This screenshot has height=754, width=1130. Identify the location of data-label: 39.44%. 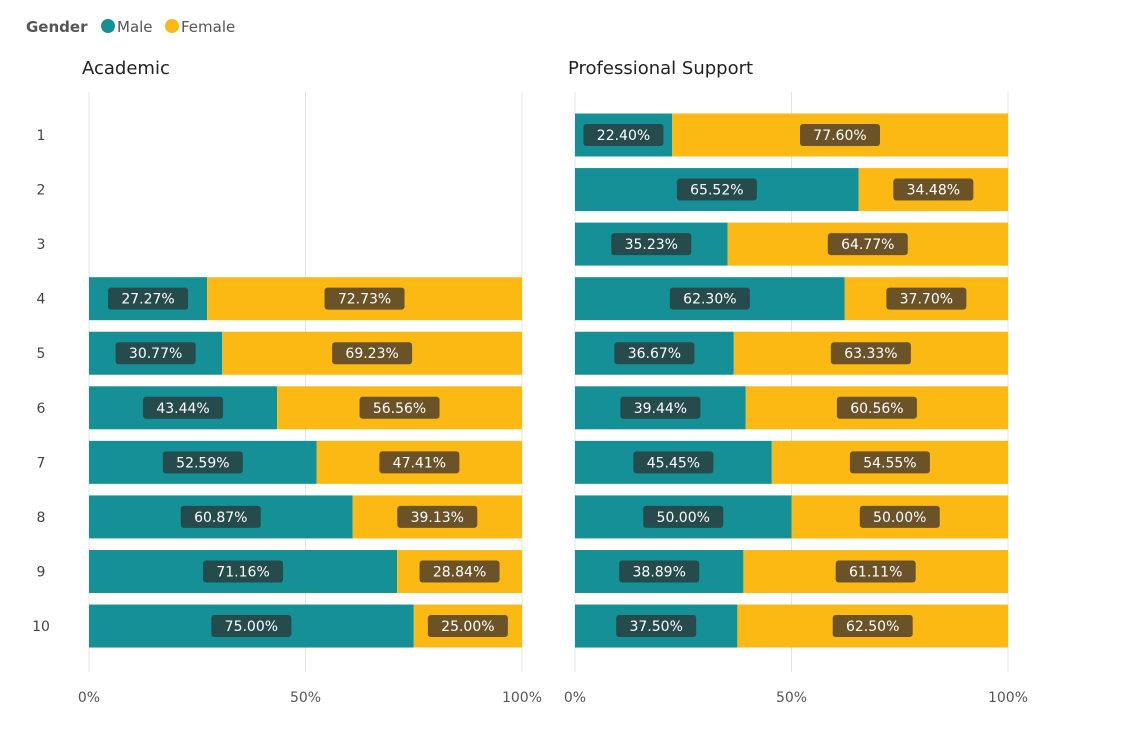
(660, 409).